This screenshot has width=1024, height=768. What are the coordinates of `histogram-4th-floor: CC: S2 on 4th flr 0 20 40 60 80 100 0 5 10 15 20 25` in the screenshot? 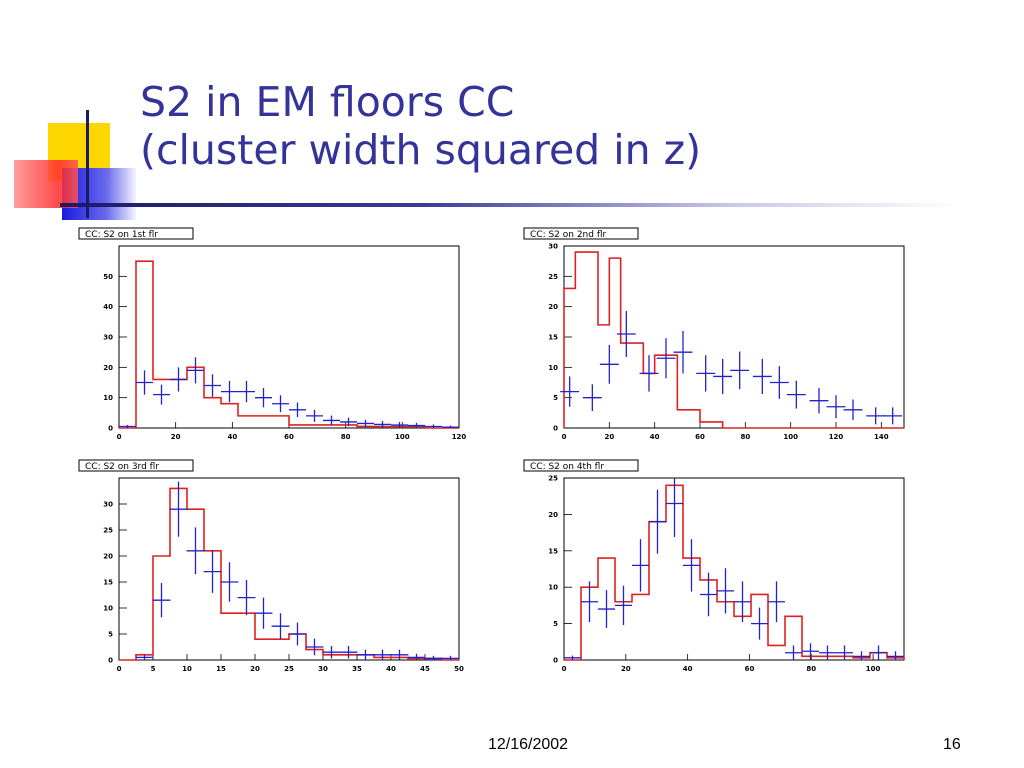 It's located at (714, 566).